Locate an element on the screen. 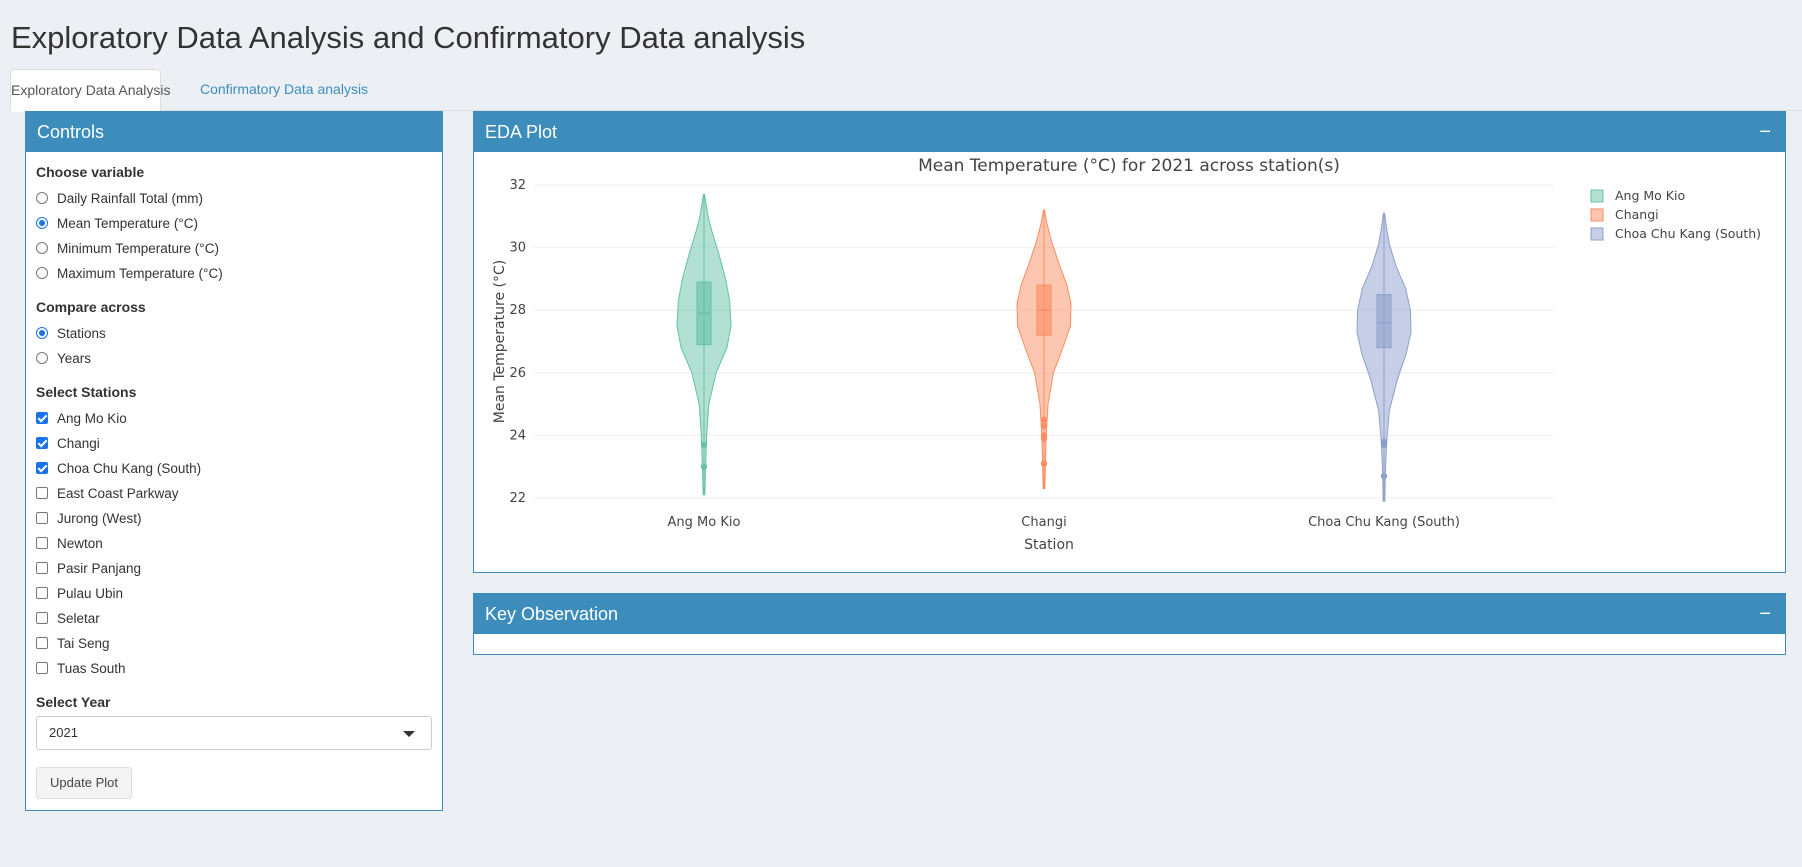 Image resolution: width=1802 pixels, height=867 pixels. tab-exploratory-data-analysis: Exploratory Data Analysis is located at coordinates (90, 90).